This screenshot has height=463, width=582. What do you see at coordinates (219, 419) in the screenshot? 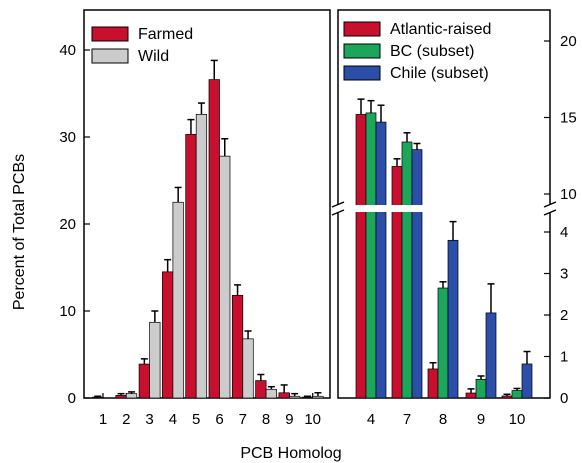
I see `x-tick-label: 6` at bounding box center [219, 419].